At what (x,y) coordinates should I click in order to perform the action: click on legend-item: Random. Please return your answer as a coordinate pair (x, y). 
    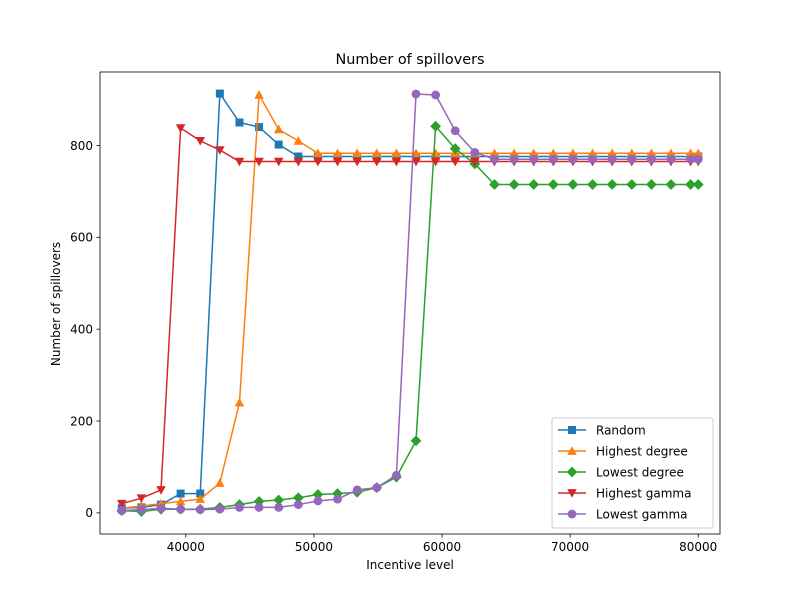
    Looking at the image, I should click on (602, 430).